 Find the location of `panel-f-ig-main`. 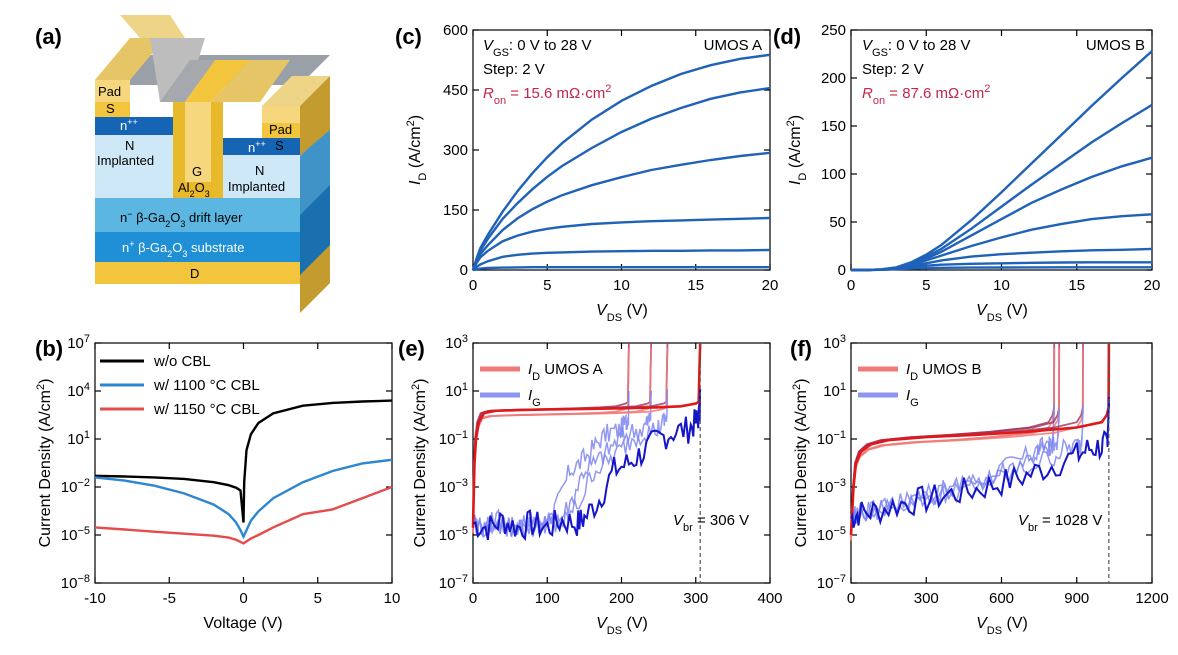

panel-f-ig-main is located at coordinates (980, 462).